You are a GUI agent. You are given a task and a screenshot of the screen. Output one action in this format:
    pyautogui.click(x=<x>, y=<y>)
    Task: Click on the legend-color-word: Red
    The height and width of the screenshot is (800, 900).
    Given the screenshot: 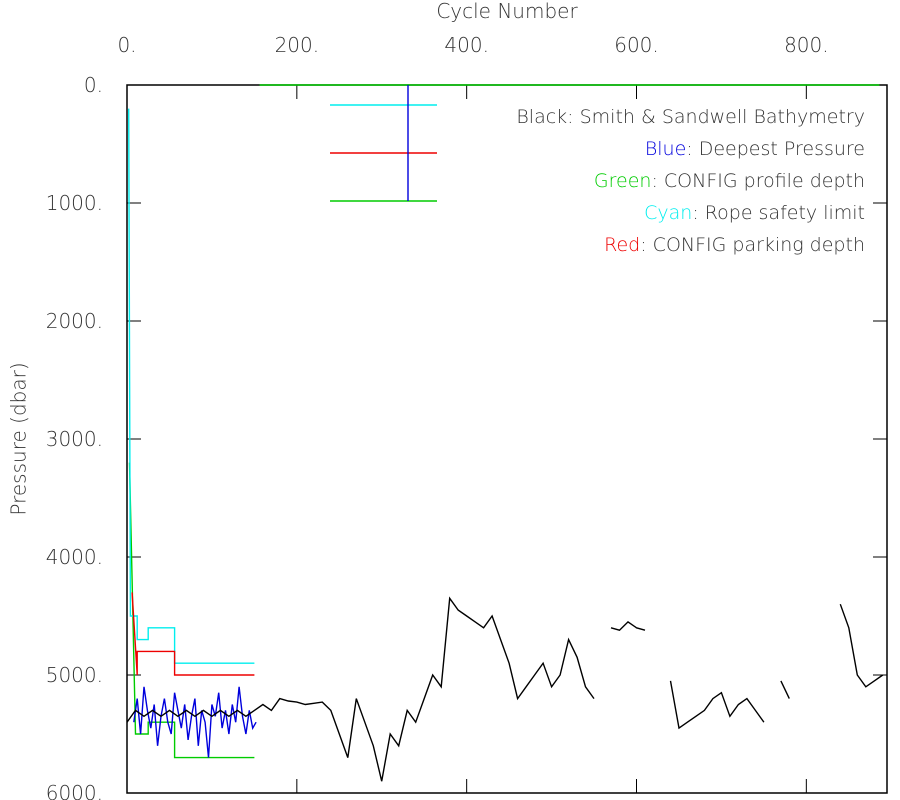 What is the action you would take?
    pyautogui.click(x=622, y=245)
    